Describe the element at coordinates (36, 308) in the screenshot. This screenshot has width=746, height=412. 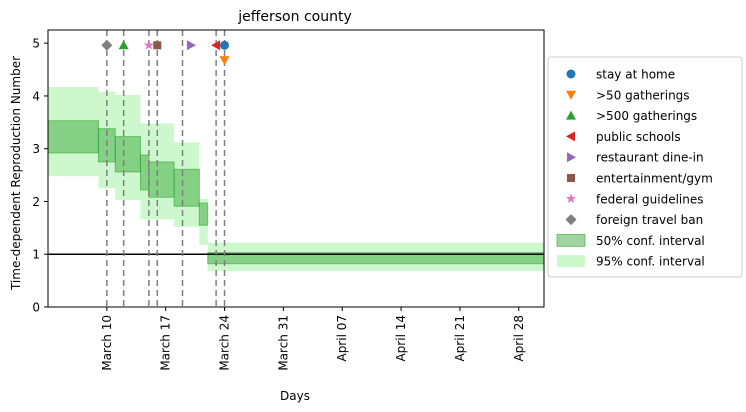
I see `y-tick-label: 0` at that location.